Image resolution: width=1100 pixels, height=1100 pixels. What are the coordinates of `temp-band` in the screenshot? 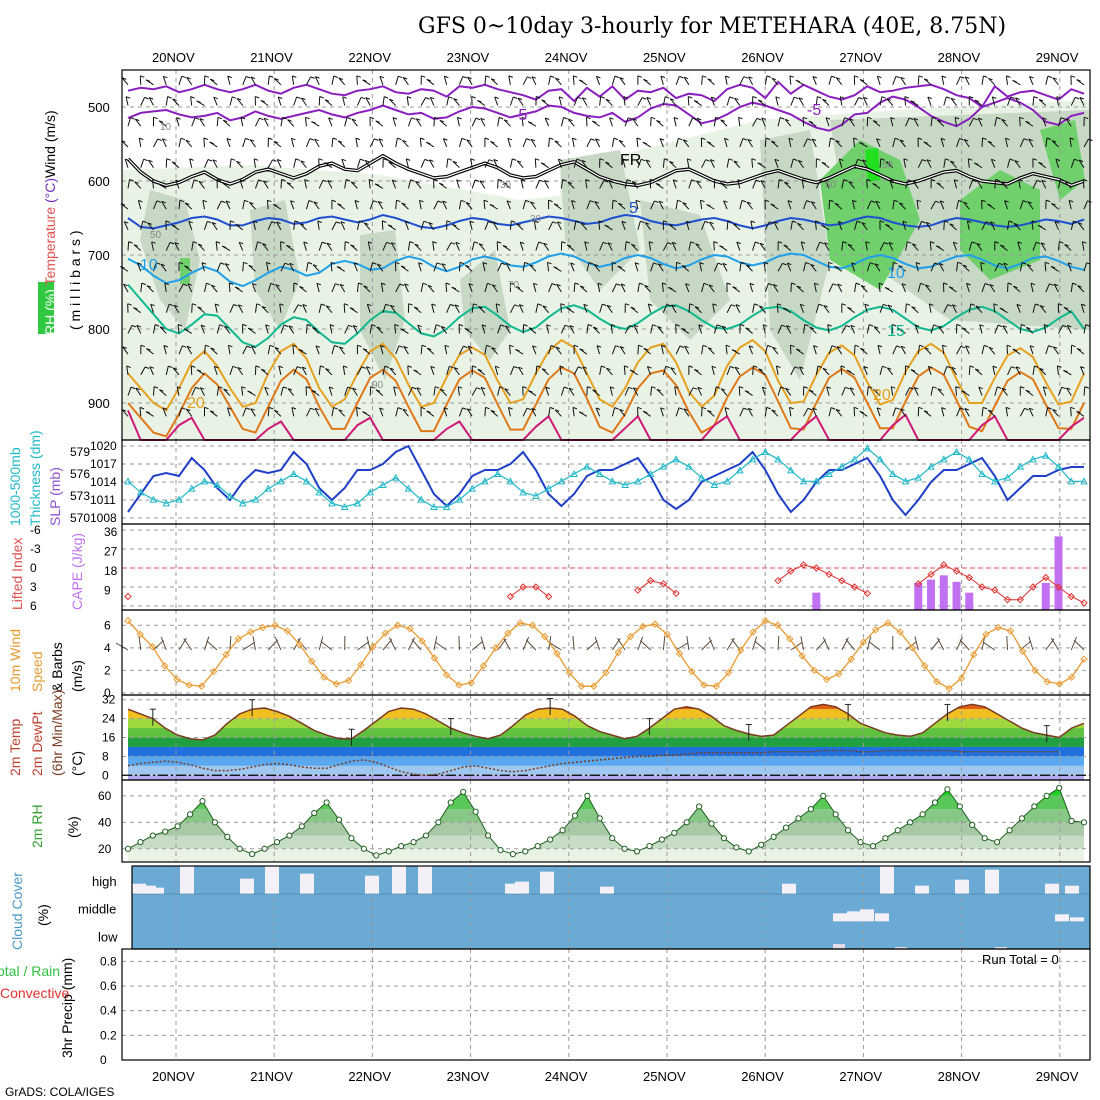 It's located at (606, 777).